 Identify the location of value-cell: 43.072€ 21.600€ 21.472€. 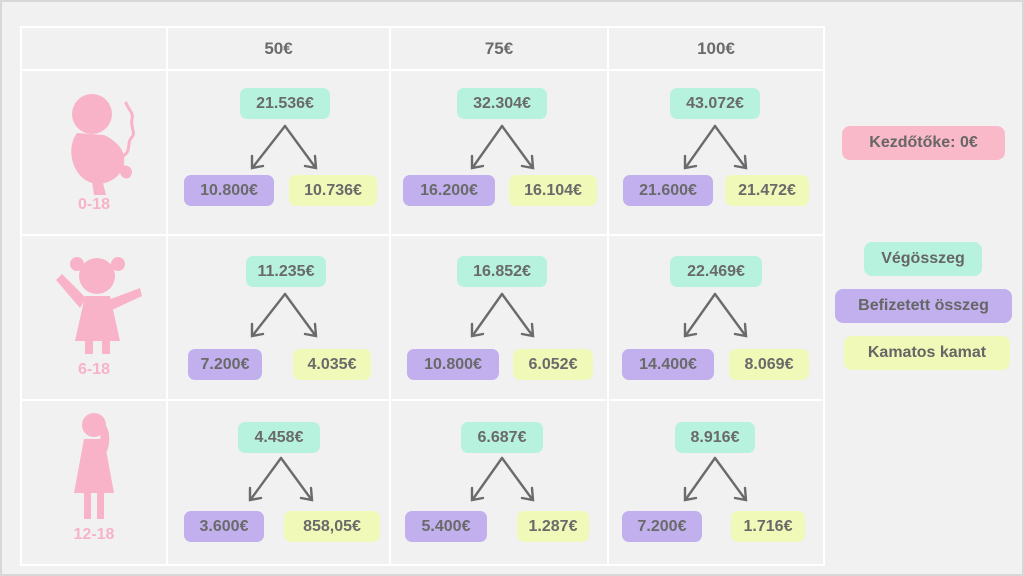
(716, 152).